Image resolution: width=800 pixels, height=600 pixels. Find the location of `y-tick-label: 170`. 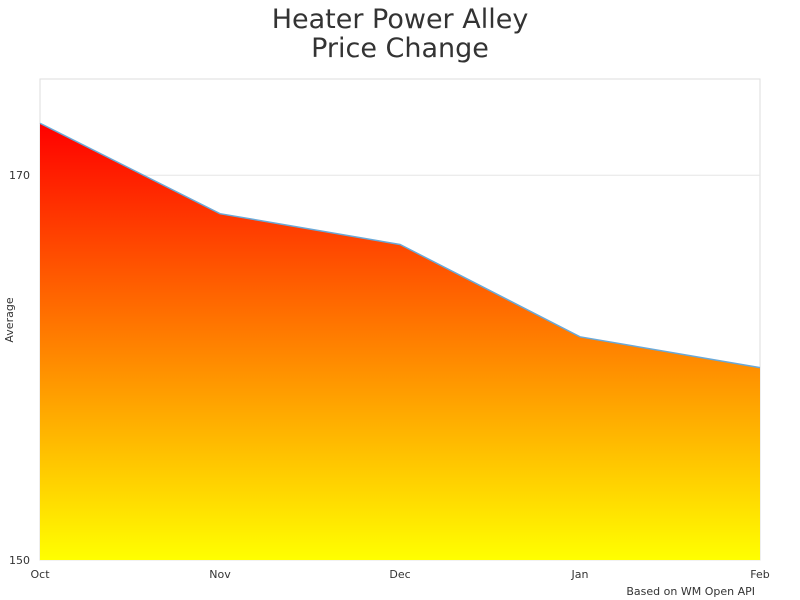

y-tick-label: 170 is located at coordinates (19, 175).